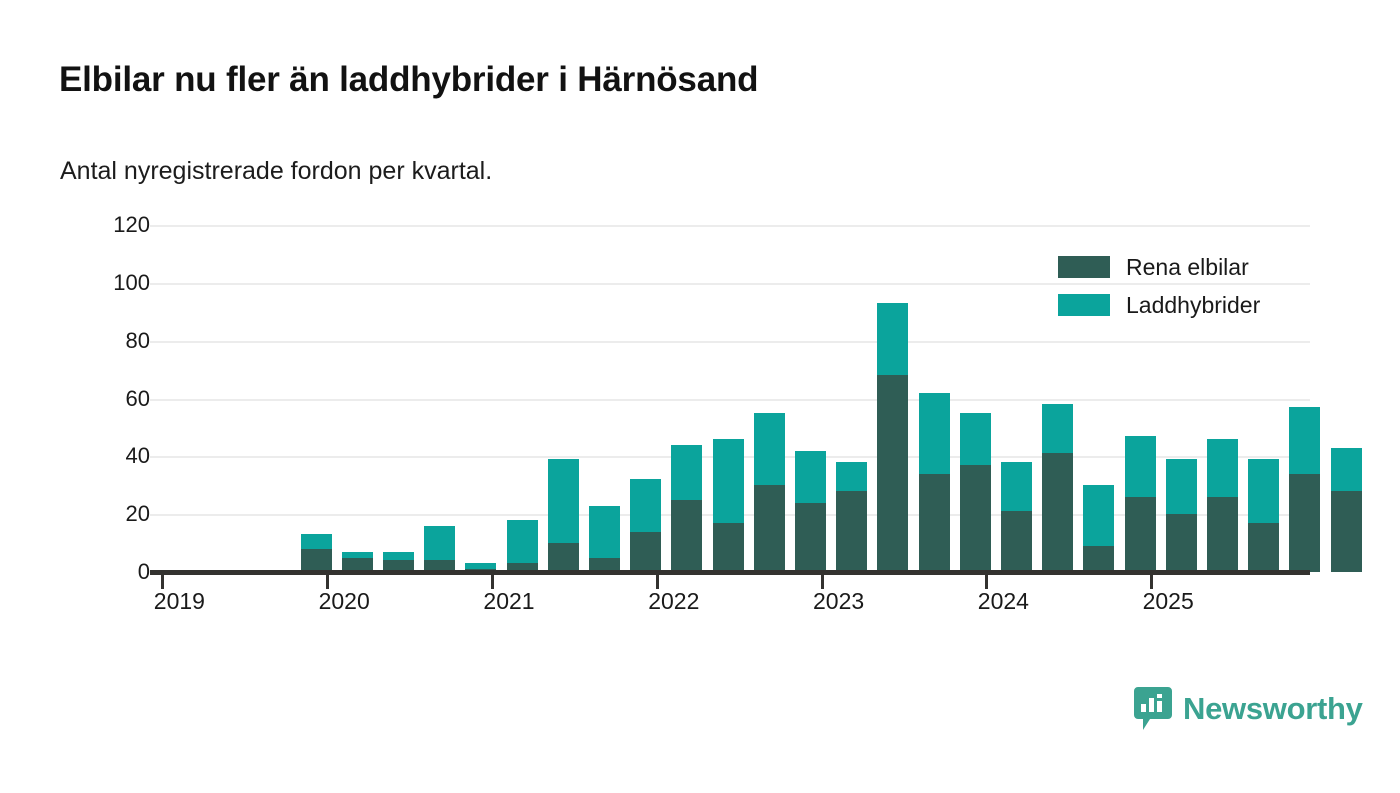 The image size is (1400, 793). What do you see at coordinates (1153, 709) in the screenshot?
I see `bar-chart-speech-bubble-icon` at bounding box center [1153, 709].